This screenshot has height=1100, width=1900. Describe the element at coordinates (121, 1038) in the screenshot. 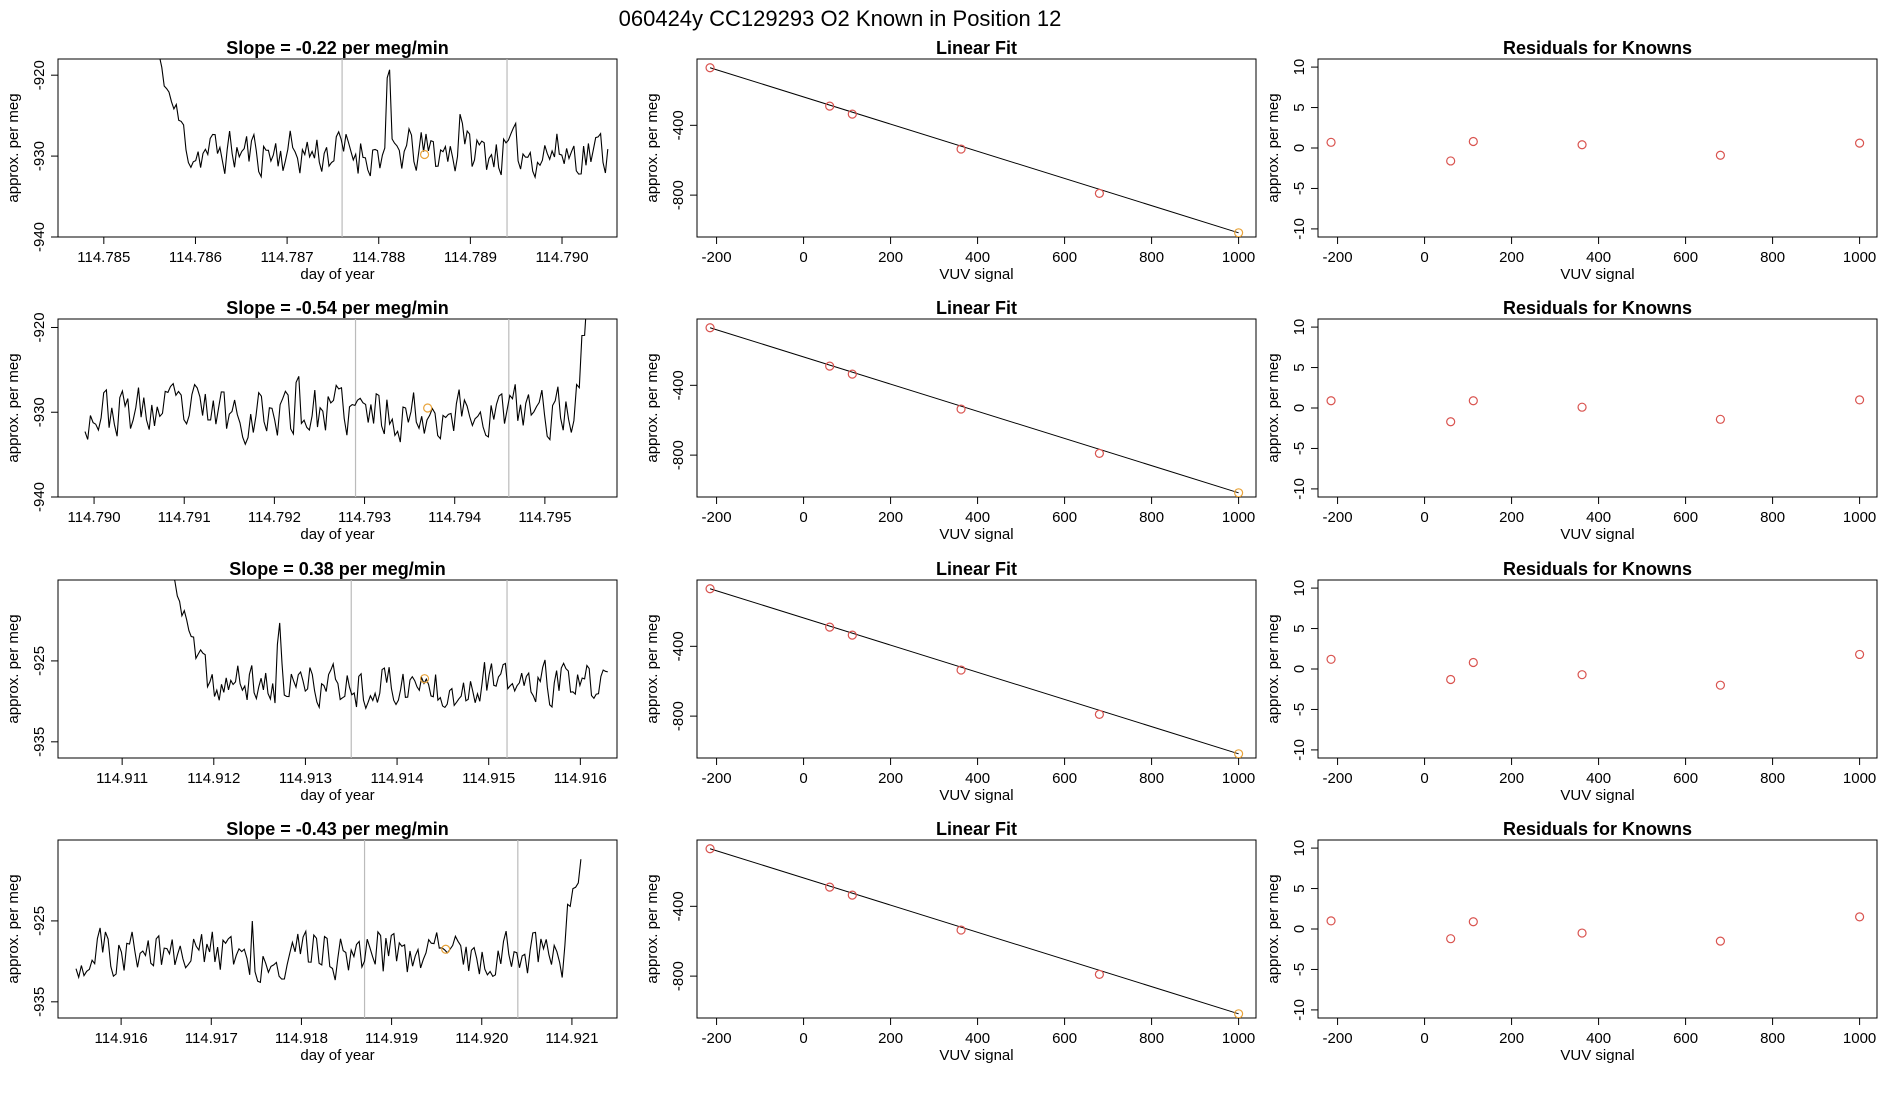

I see `x-tick-label: 114.916` at that location.